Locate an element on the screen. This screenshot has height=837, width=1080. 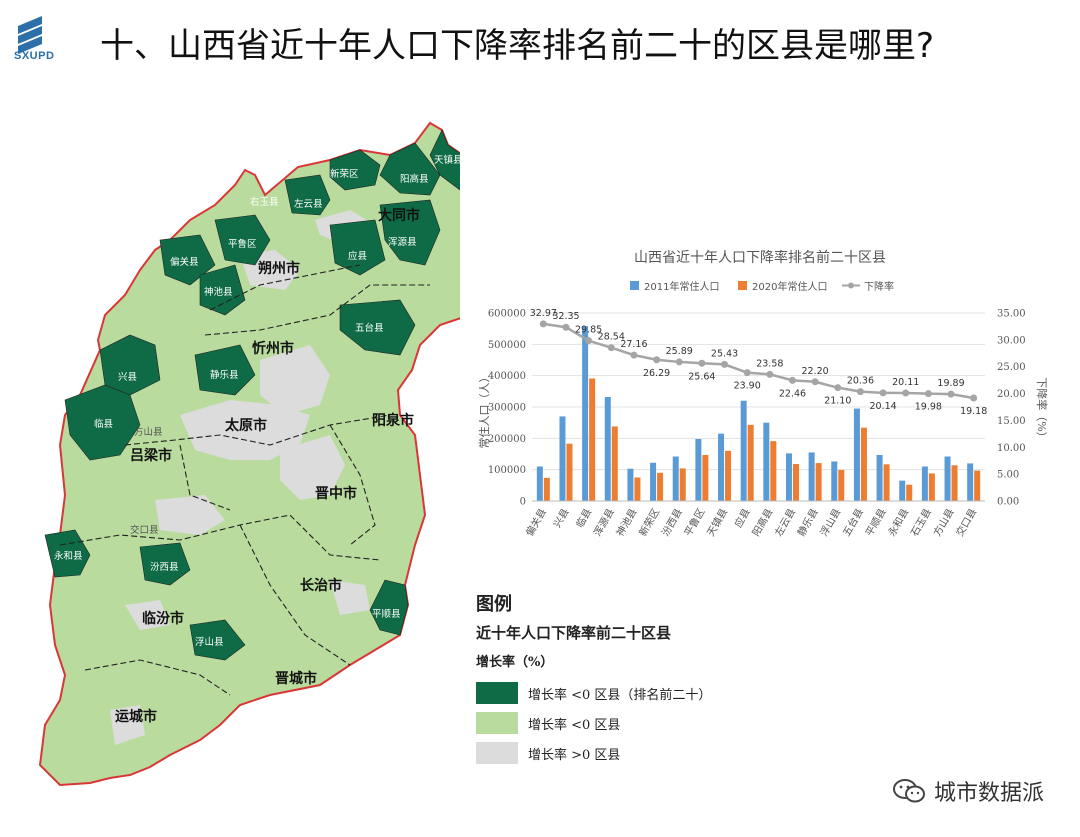
rate-data-label: 22.46 is located at coordinates (792, 393).